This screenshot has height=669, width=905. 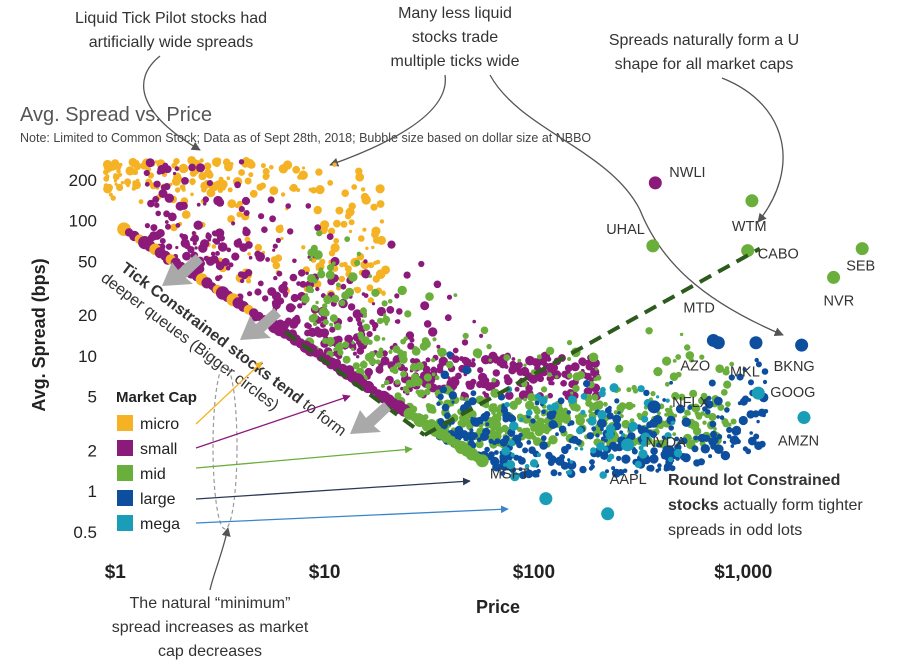 I want to click on point-label: NVDA, so click(x=666, y=443).